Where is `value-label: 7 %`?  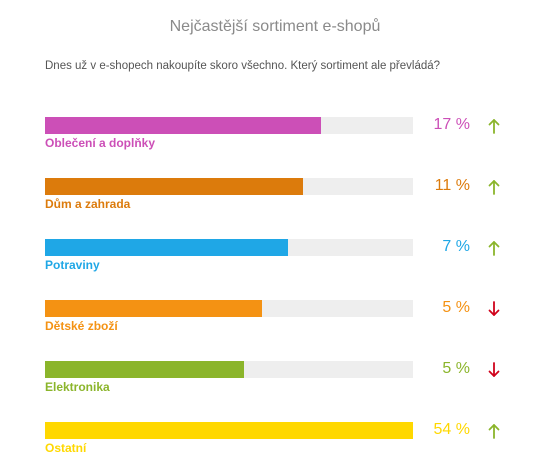 value-label: 7 % is located at coordinates (456, 246).